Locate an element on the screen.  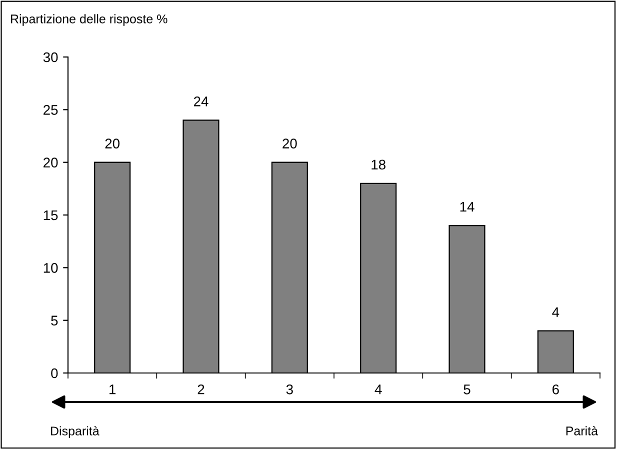
x-tick-label: 4 is located at coordinates (378, 389).